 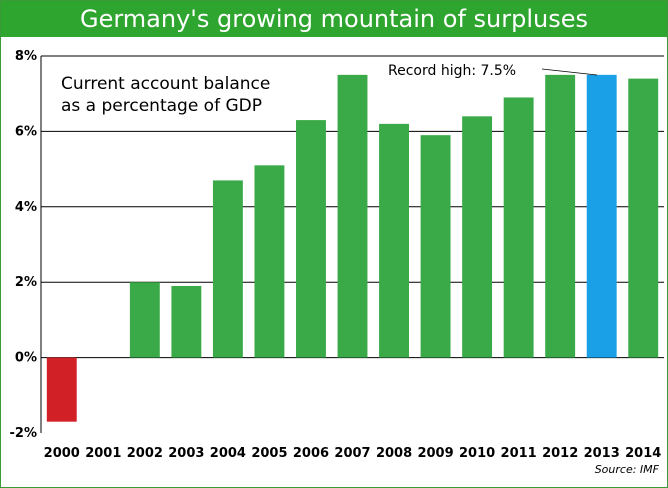 I want to click on x-tick-label-2010: 2010, so click(x=477, y=453).